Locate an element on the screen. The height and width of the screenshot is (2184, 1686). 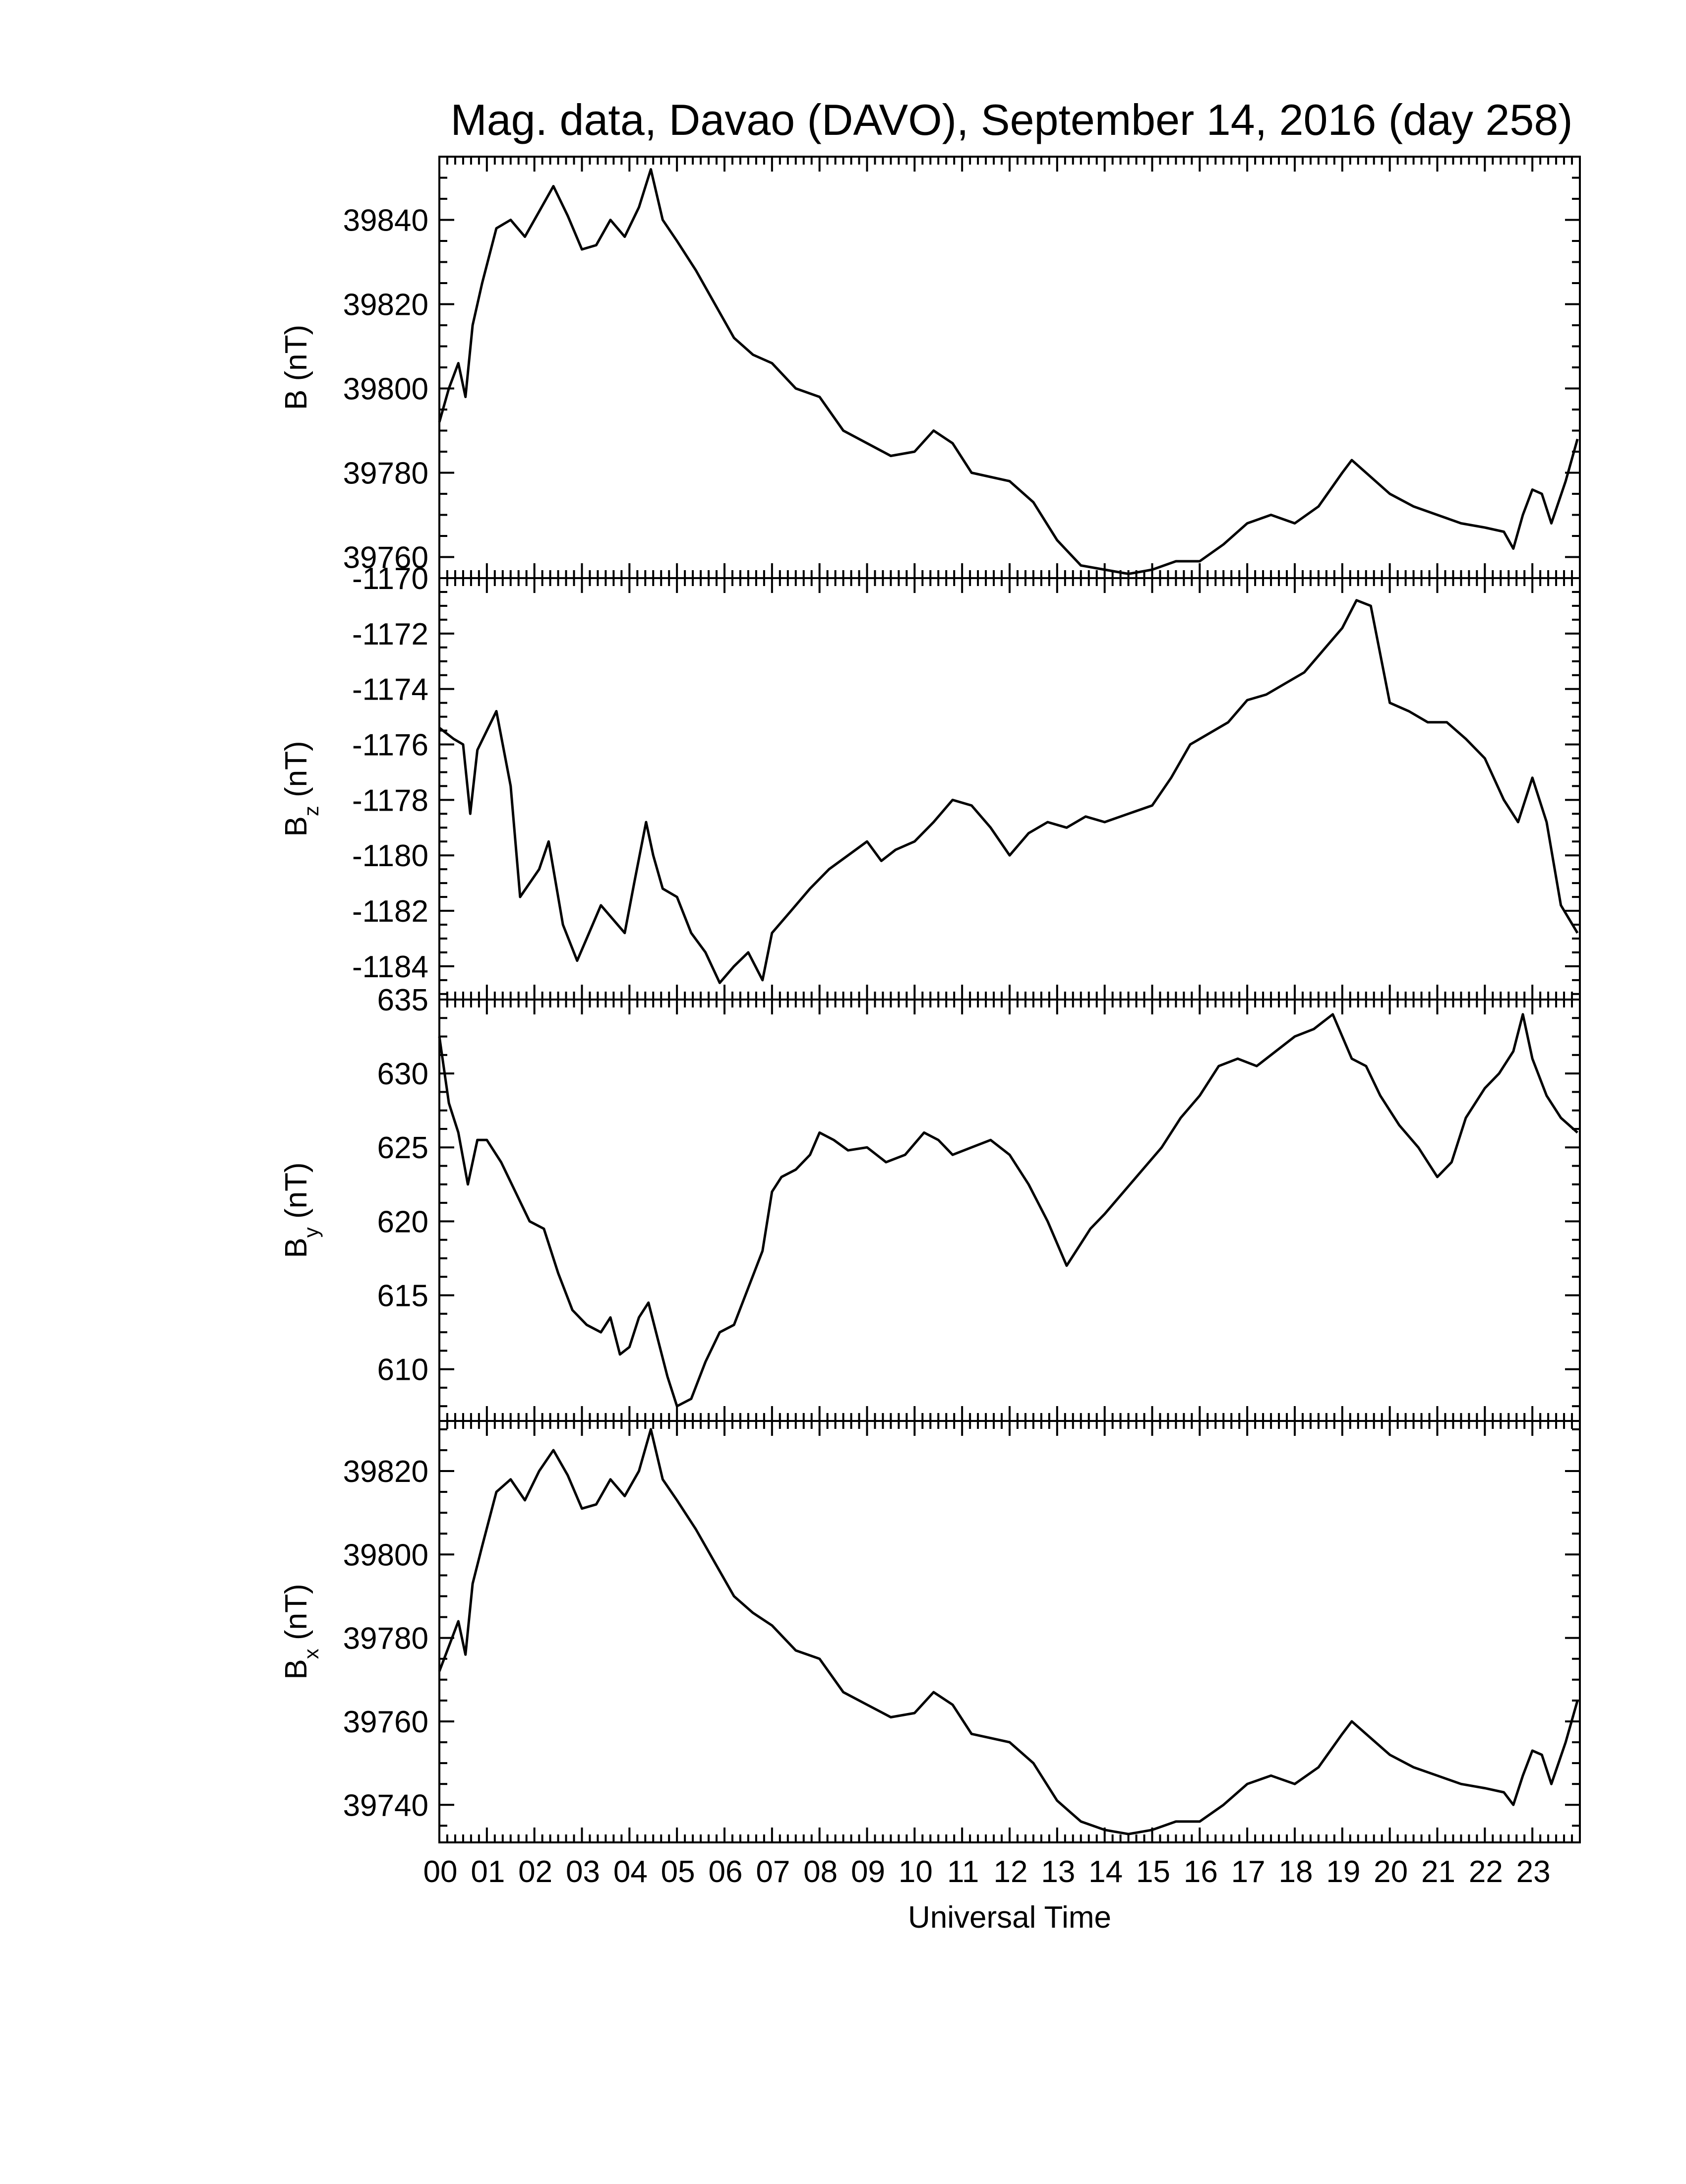
x-tick-label: 14 is located at coordinates (1105, 1872).